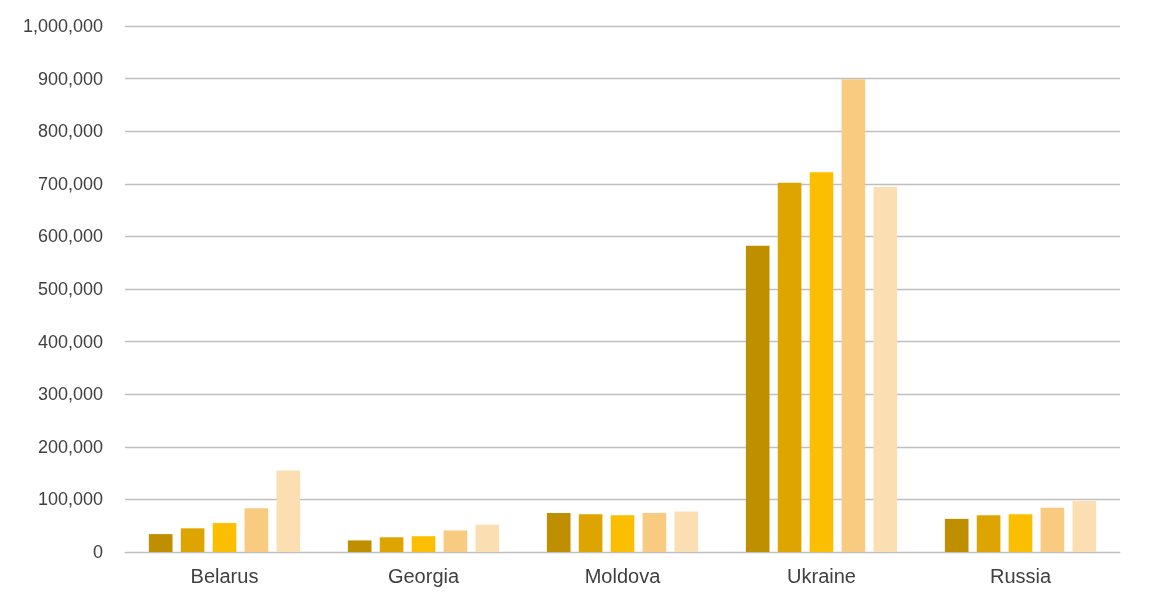  Describe the element at coordinates (70, 78) in the screenshot. I see `y-tick-label: 900,000` at that location.